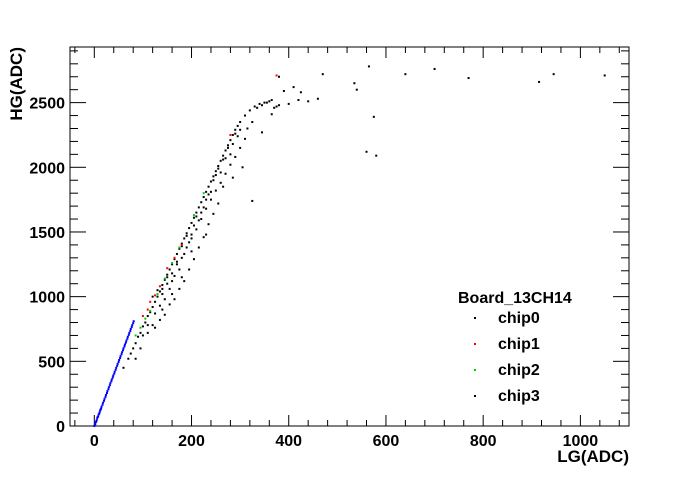  What do you see at coordinates (519, 318) in the screenshot?
I see `legend-label-chip0: chip0` at bounding box center [519, 318].